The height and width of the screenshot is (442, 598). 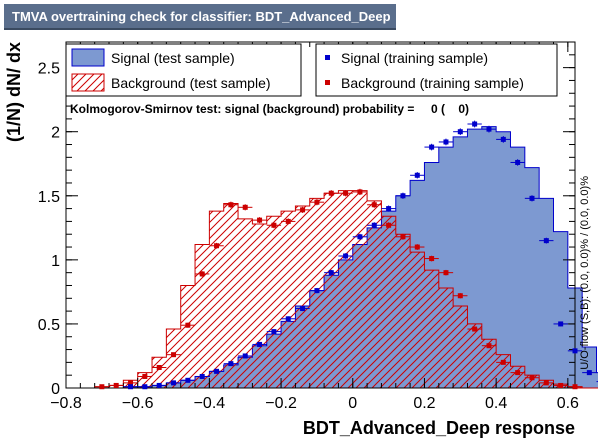 What do you see at coordinates (210, 403) in the screenshot?
I see `x-tick-label: −0.4` at bounding box center [210, 403].